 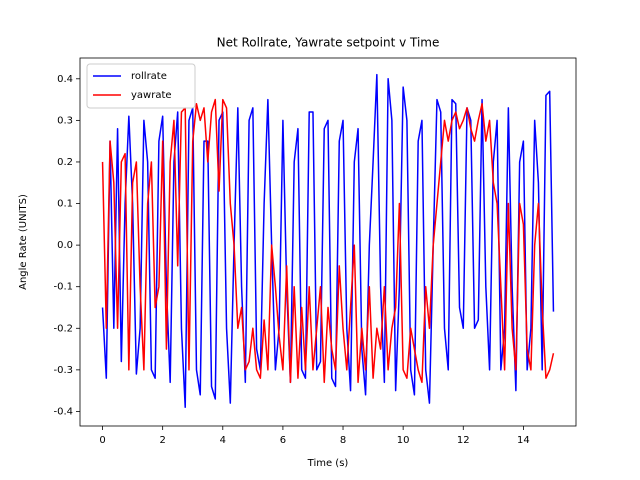 What do you see at coordinates (63, 287) in the screenshot?
I see `y-tick-label: -0.1` at bounding box center [63, 287].